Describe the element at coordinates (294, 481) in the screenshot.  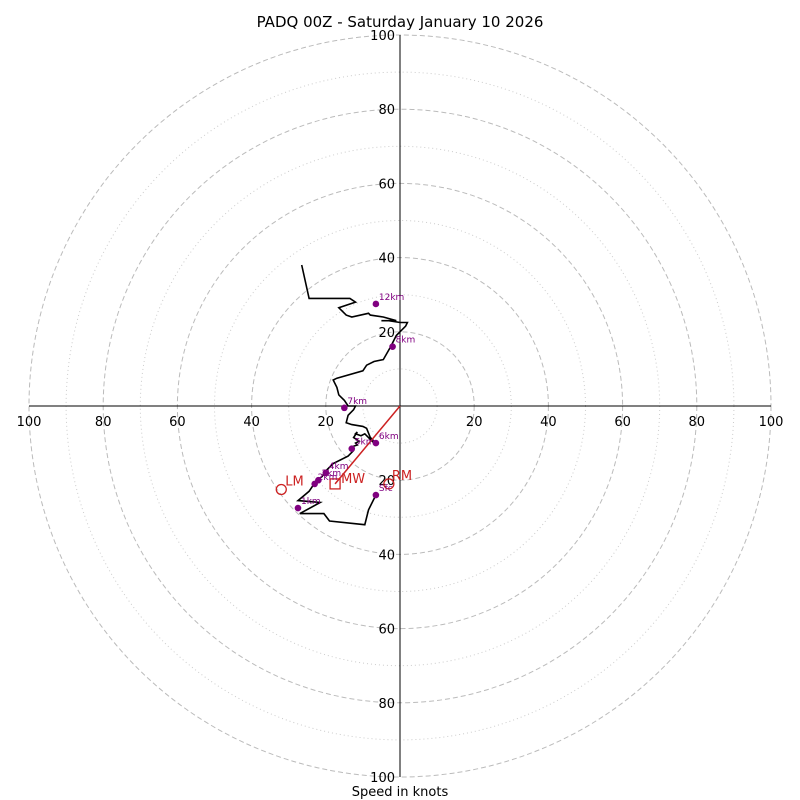
I see `left-mover-label: LM` at that location.